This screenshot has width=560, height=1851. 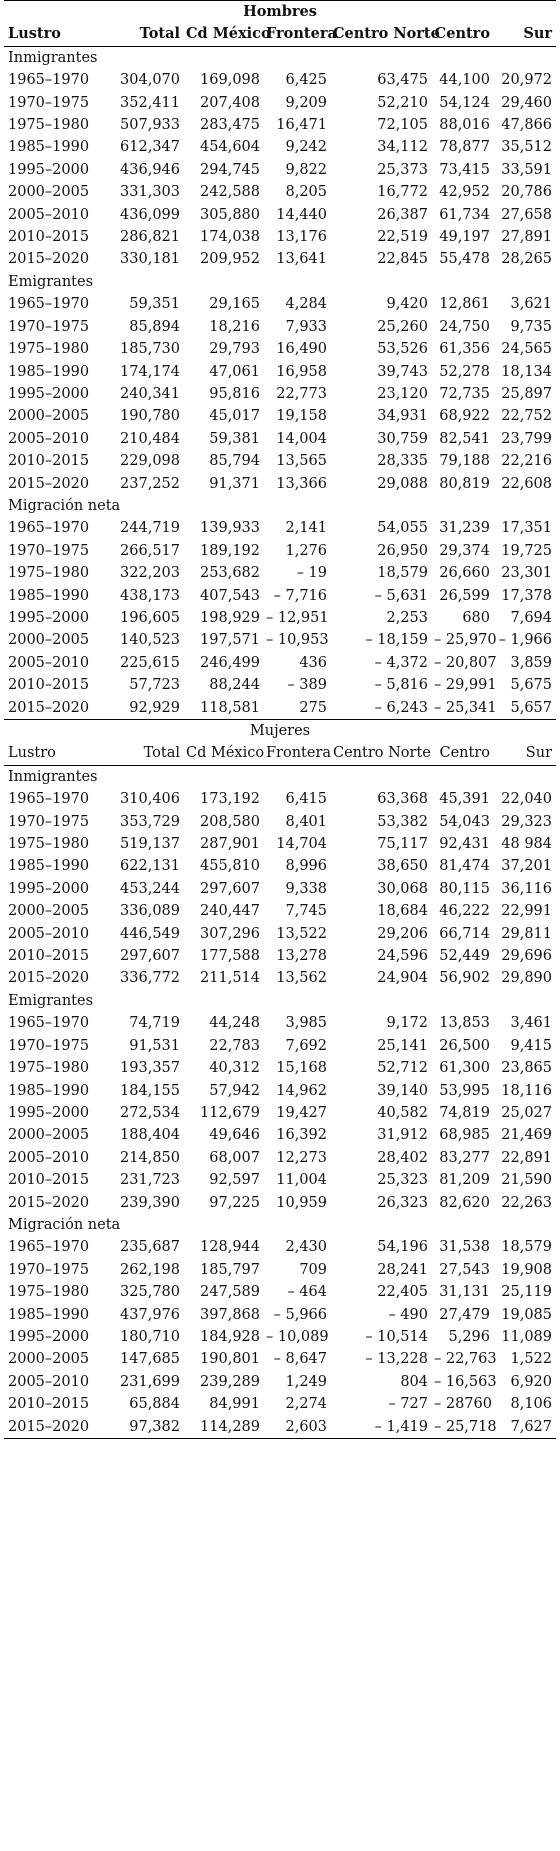 I want to click on table-cell: 61,734, so click(x=464, y=214).